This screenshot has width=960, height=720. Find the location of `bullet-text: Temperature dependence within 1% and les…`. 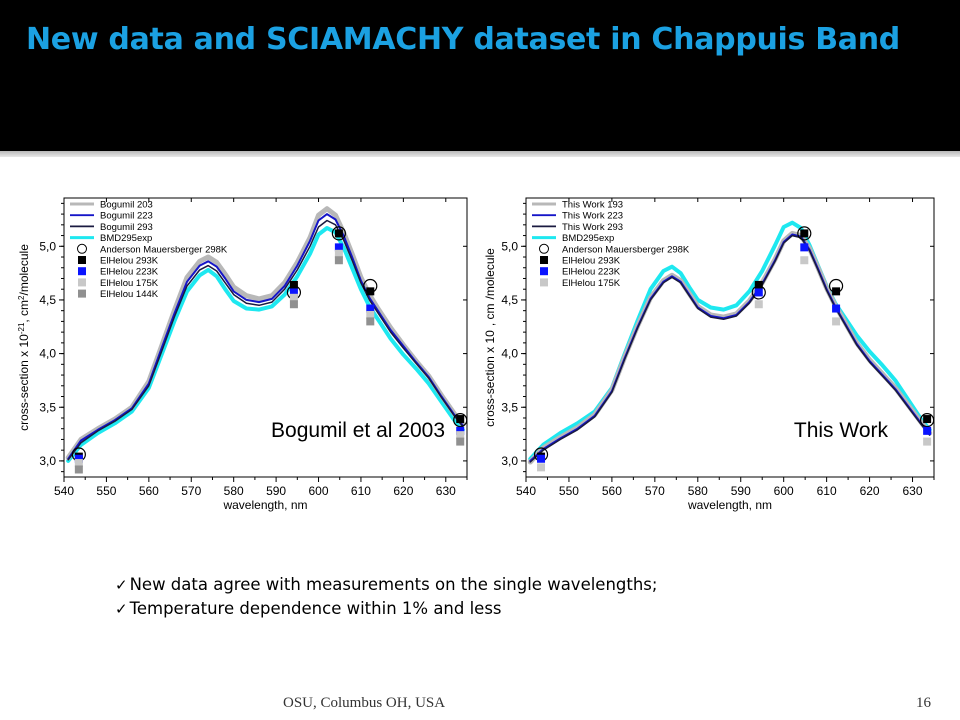

bullet-text: Temperature dependence within 1% and les… is located at coordinates (315, 608).